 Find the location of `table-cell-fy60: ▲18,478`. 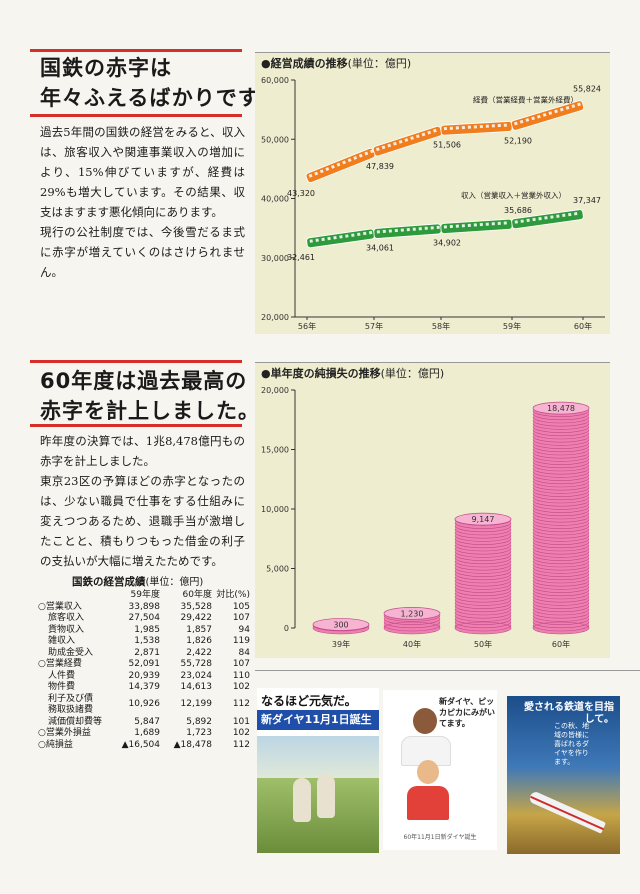

table-cell-fy60: ▲18,478 is located at coordinates (192, 744).